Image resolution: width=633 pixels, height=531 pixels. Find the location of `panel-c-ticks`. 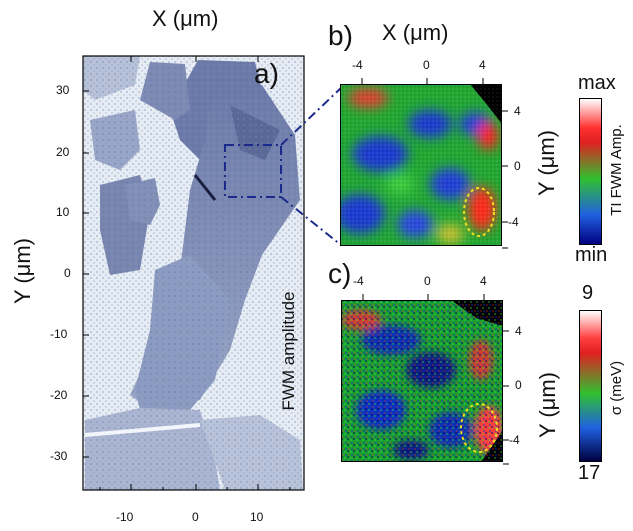

panel-c-ticks is located at coordinates (435, 379).